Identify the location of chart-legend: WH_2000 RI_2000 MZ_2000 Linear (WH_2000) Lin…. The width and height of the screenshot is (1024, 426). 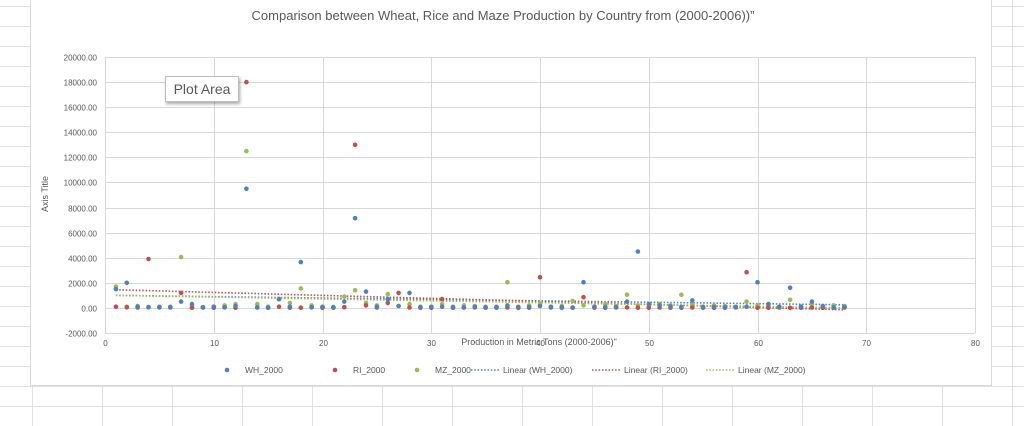
(515, 370).